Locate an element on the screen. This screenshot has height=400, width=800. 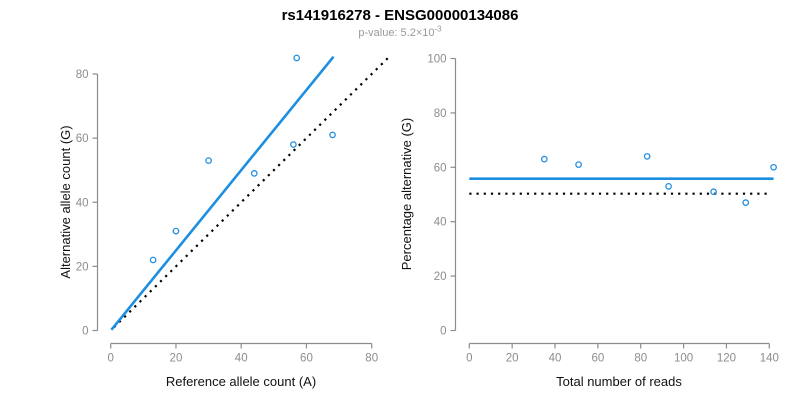
x-tick-label: 120 is located at coordinates (726, 359).